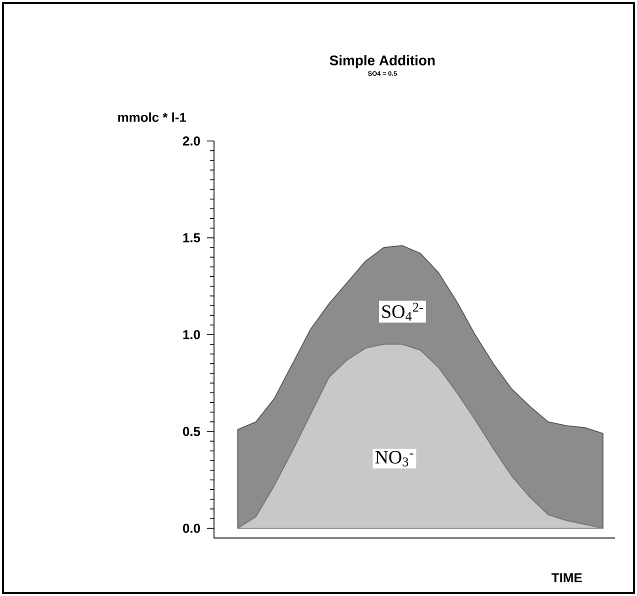  What do you see at coordinates (382, 61) in the screenshot?
I see `chart-title: Simple Addition` at bounding box center [382, 61].